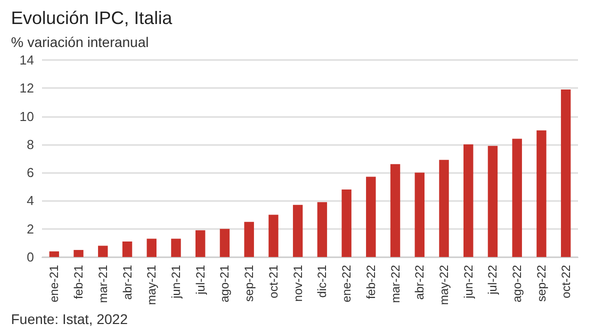  What do you see at coordinates (27, 88) in the screenshot?
I see `y-tick-label: 12` at bounding box center [27, 88].